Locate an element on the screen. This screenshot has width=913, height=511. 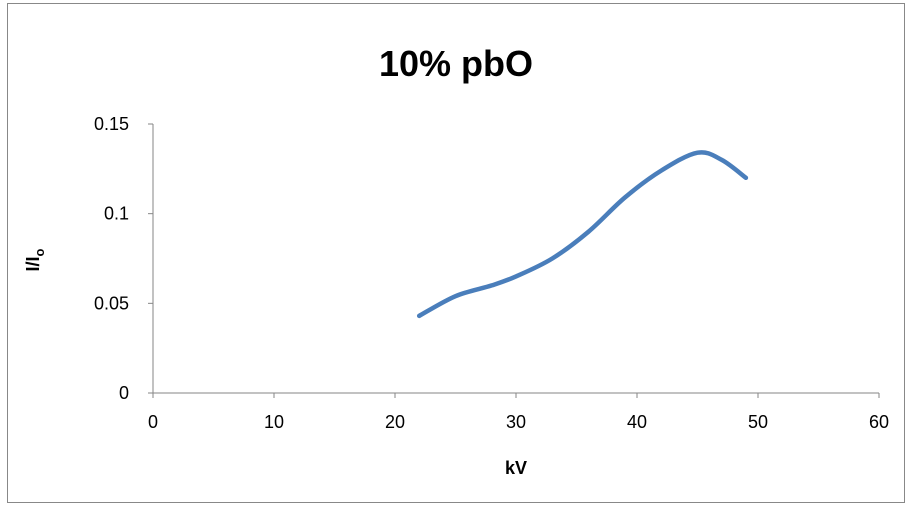
series-layer is located at coordinates (582, 234).